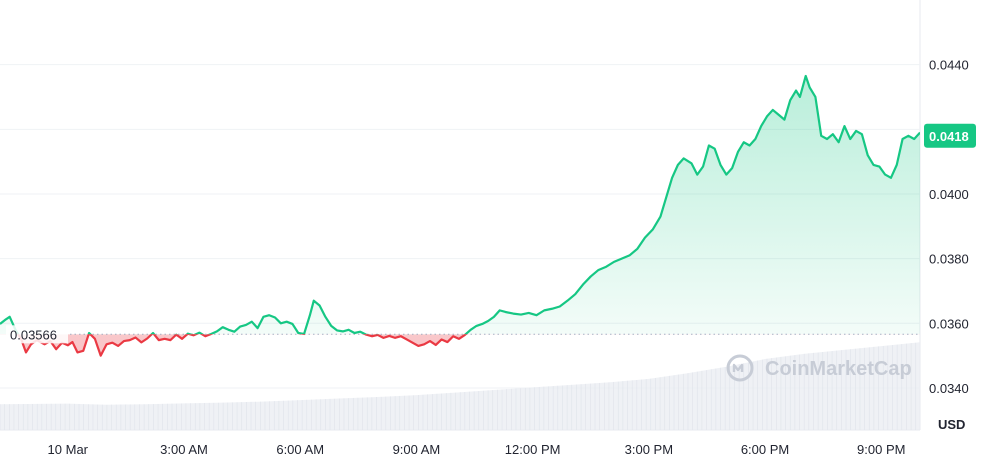 Image resolution: width=988 pixels, height=457 pixels. Describe the element at coordinates (881, 449) in the screenshot. I see `x-tick-label: 9:00 PM` at that location.